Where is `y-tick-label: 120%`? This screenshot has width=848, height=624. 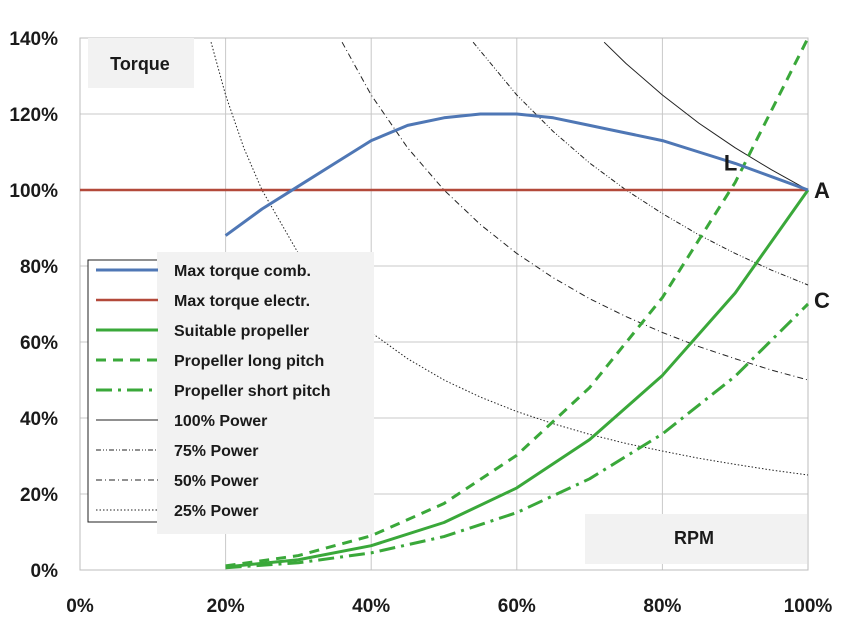 y-tick-label: 120% is located at coordinates (33, 115).